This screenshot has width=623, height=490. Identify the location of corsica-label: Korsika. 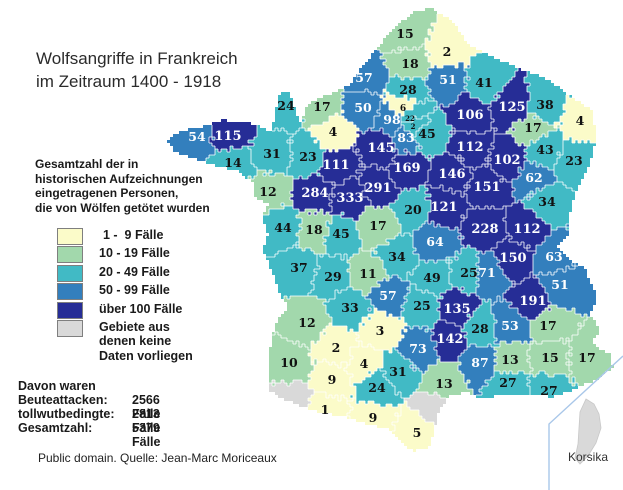
(587, 457).